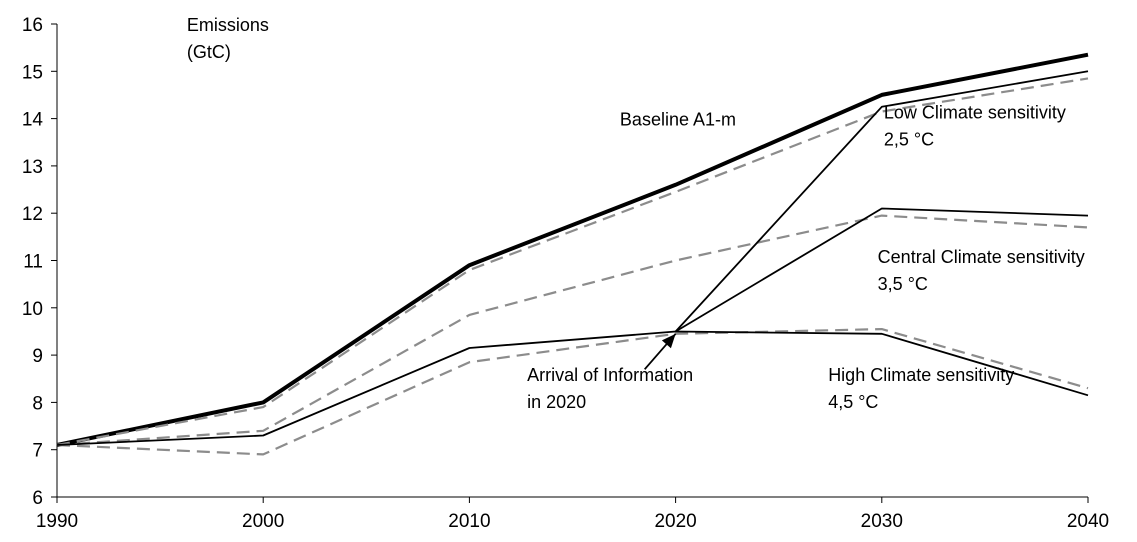 Image resolution: width=1137 pixels, height=542 pixels. I want to click on y-tick-label: 10, so click(32, 309).